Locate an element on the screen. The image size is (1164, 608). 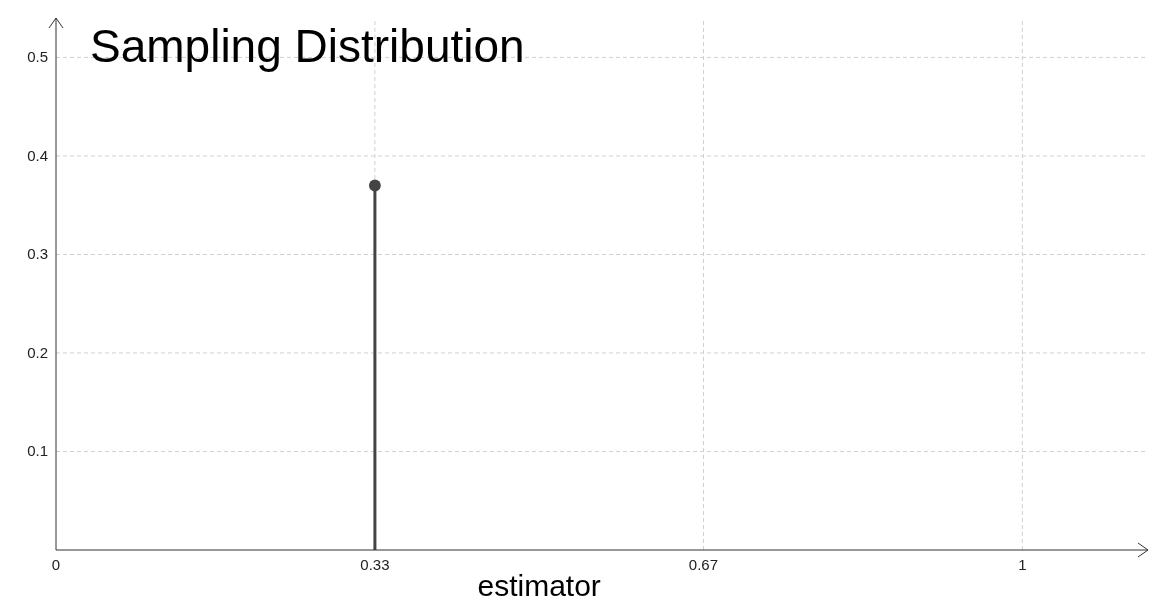
y-tick-label: 0.5 is located at coordinates (37, 57).